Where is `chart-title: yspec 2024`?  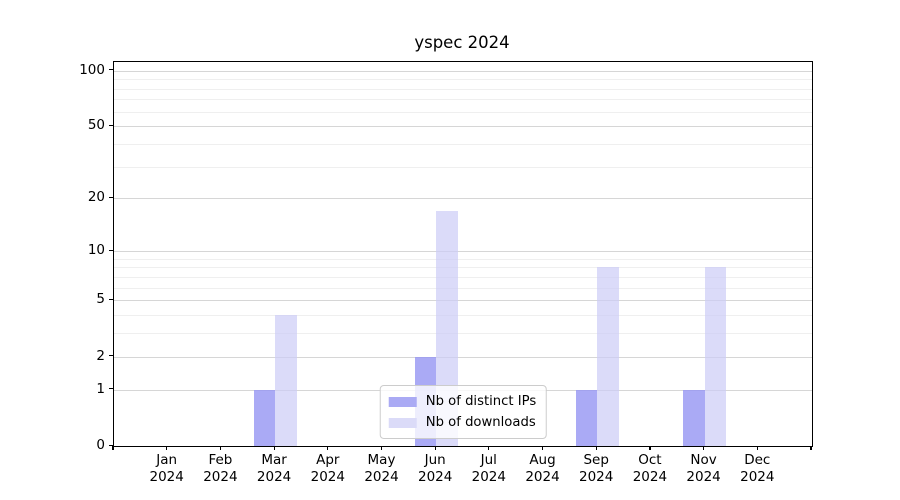 chart-title: yspec 2024 is located at coordinates (462, 42).